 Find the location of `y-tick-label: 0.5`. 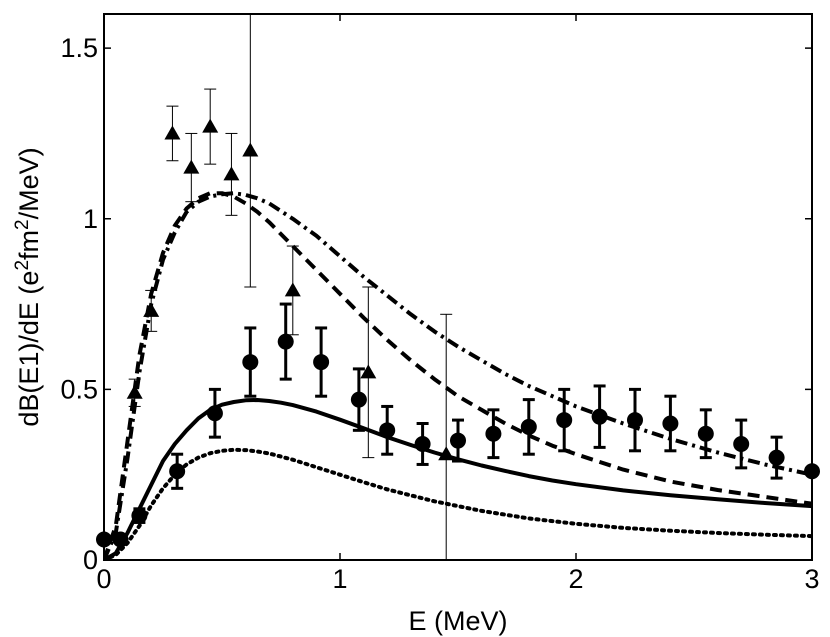

y-tick-label: 0.5 is located at coordinates (79, 389).